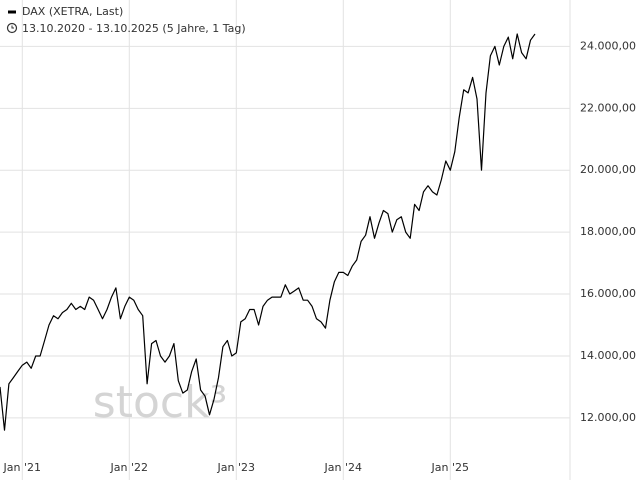 The width and height of the screenshot is (640, 480). I want to click on y-tick-label: 16.000,00, so click(608, 293).